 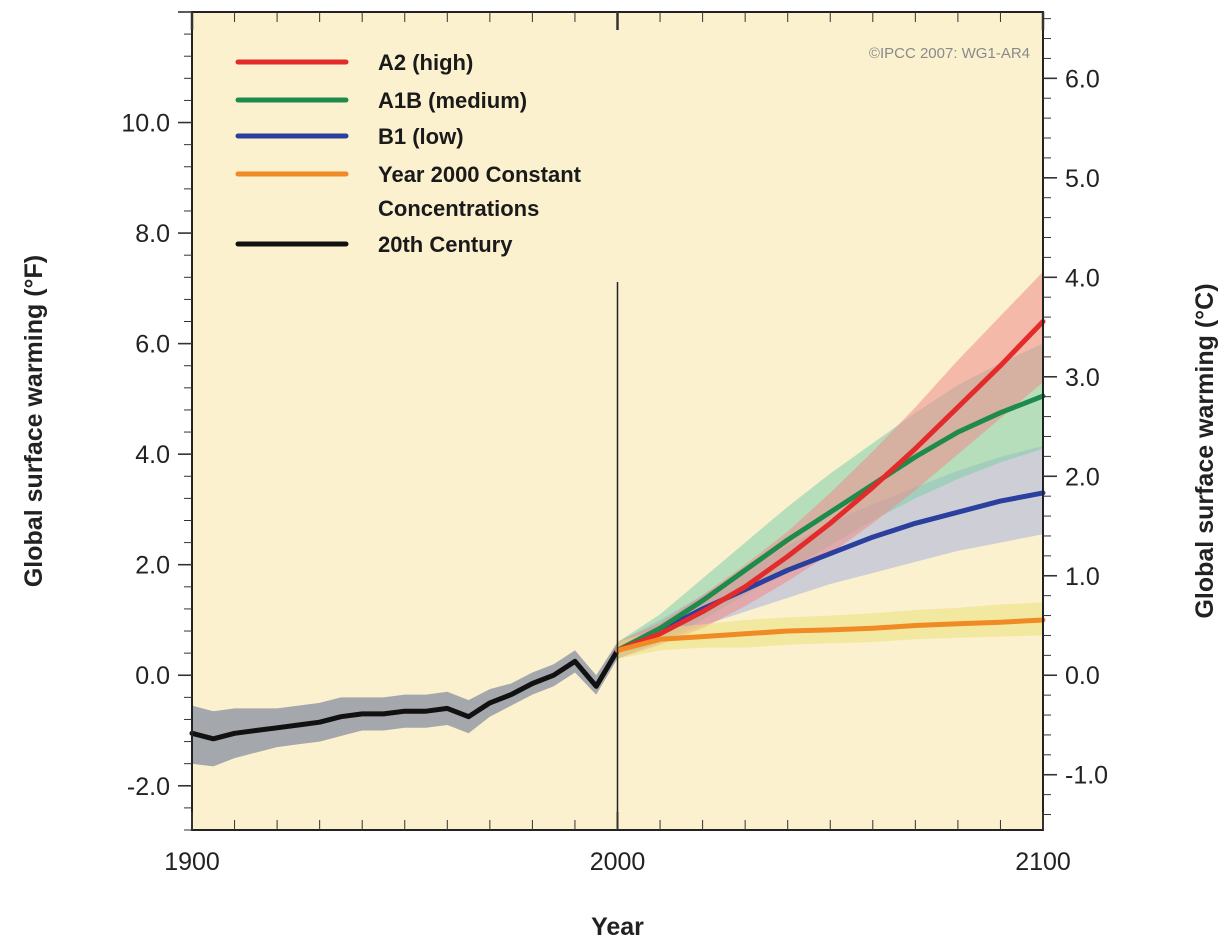 I want to click on legend-label: A1B (medium), so click(x=452, y=100).